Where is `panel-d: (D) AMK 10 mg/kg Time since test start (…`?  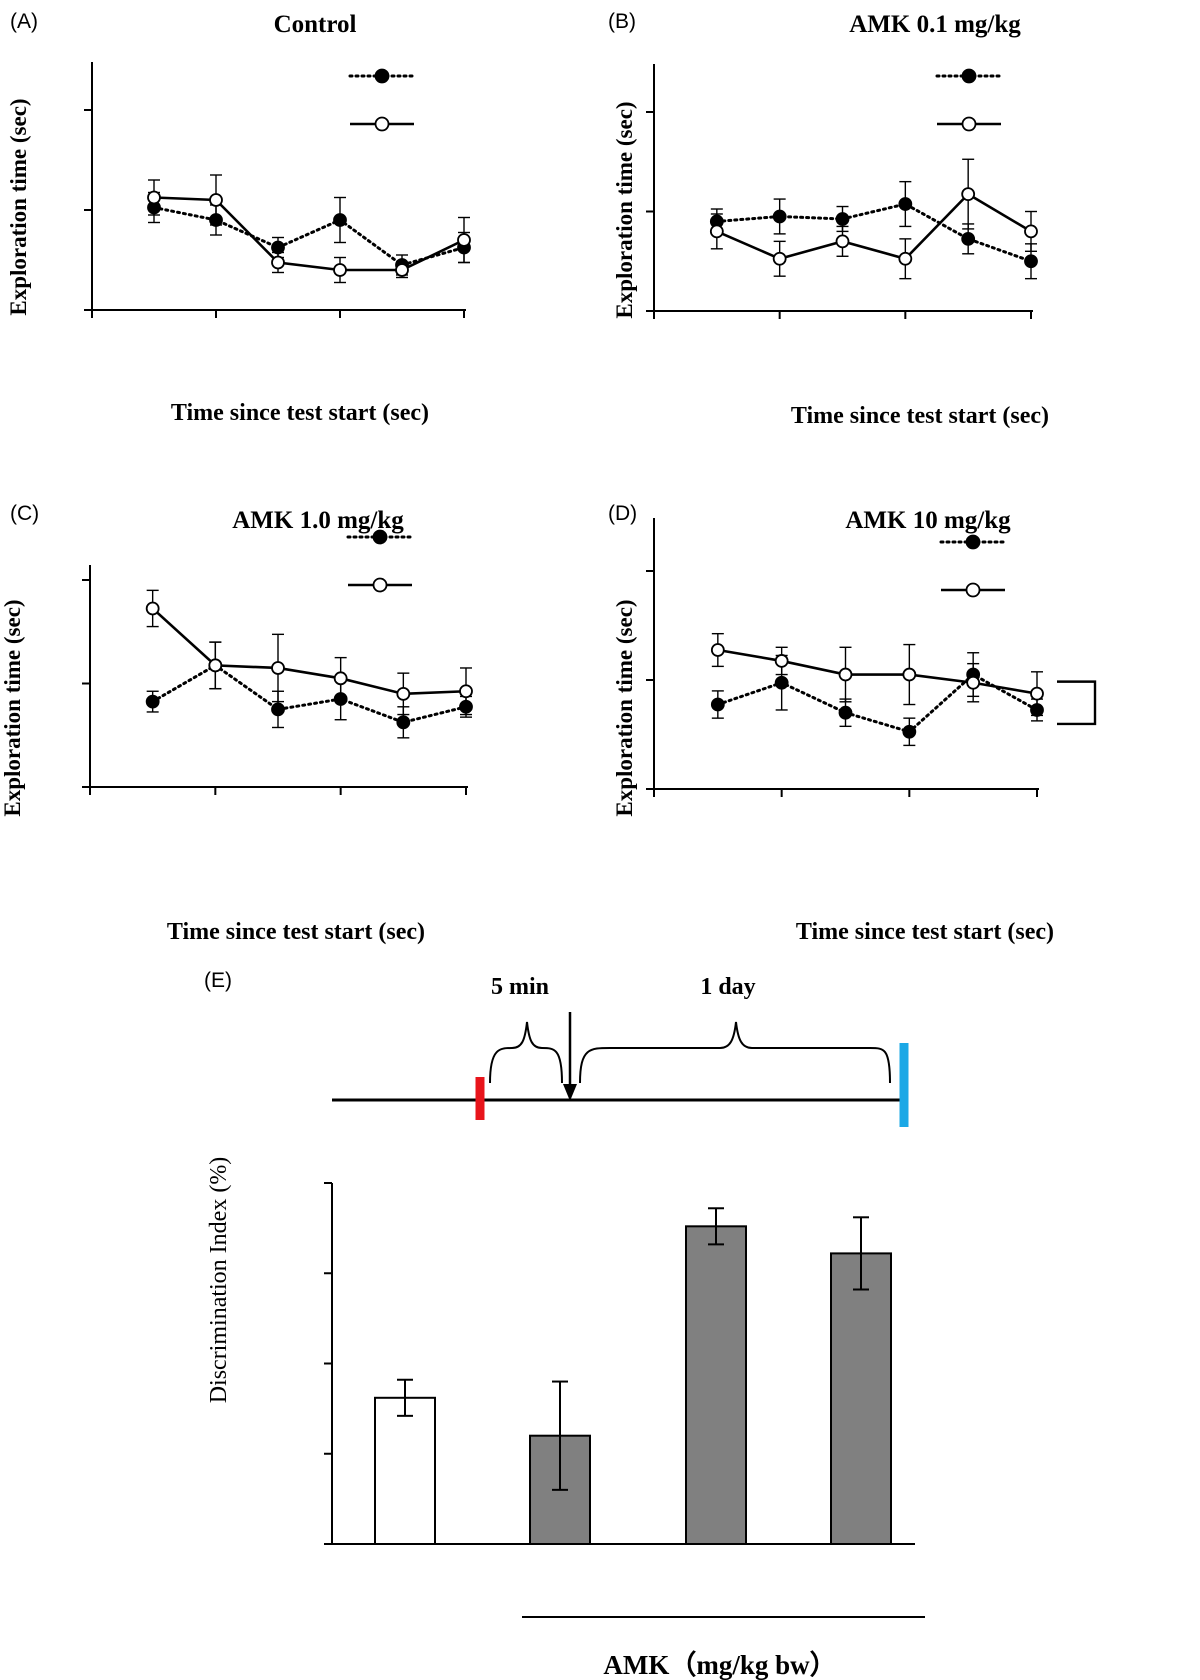
panel-d: (D) AMK 10 mg/kg Time since test start (… is located at coordinates (852, 723).